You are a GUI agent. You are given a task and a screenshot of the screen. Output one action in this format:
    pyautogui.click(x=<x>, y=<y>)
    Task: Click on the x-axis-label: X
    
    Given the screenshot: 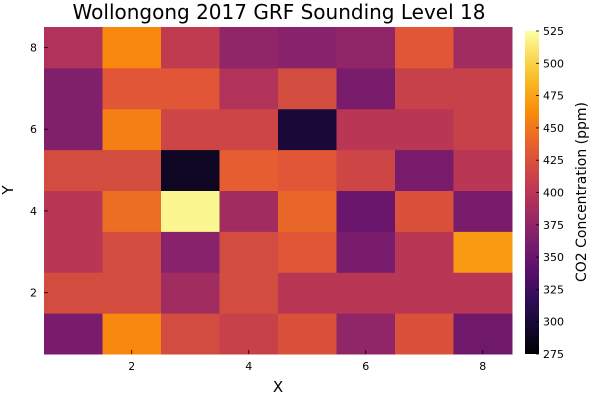 What is the action you would take?
    pyautogui.click(x=278, y=387)
    